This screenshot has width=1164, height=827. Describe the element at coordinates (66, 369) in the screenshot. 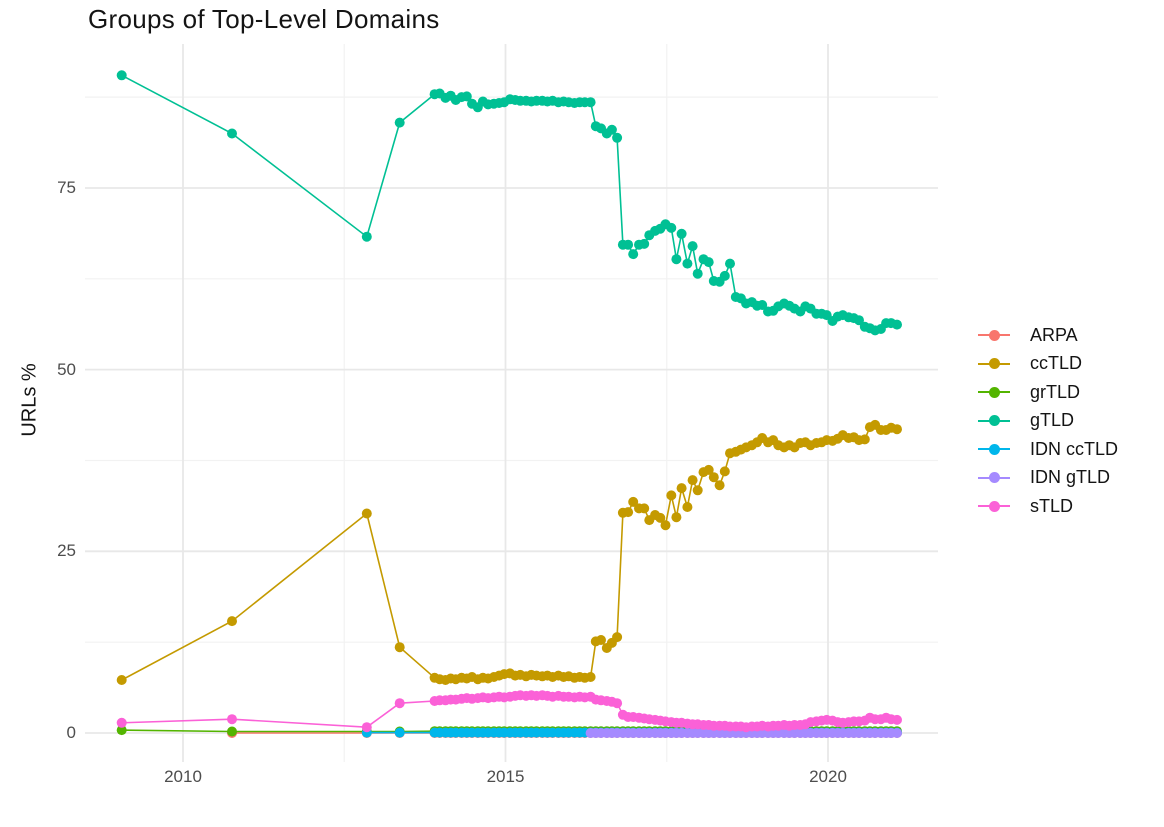

I see `y-tick-label: 50` at that location.